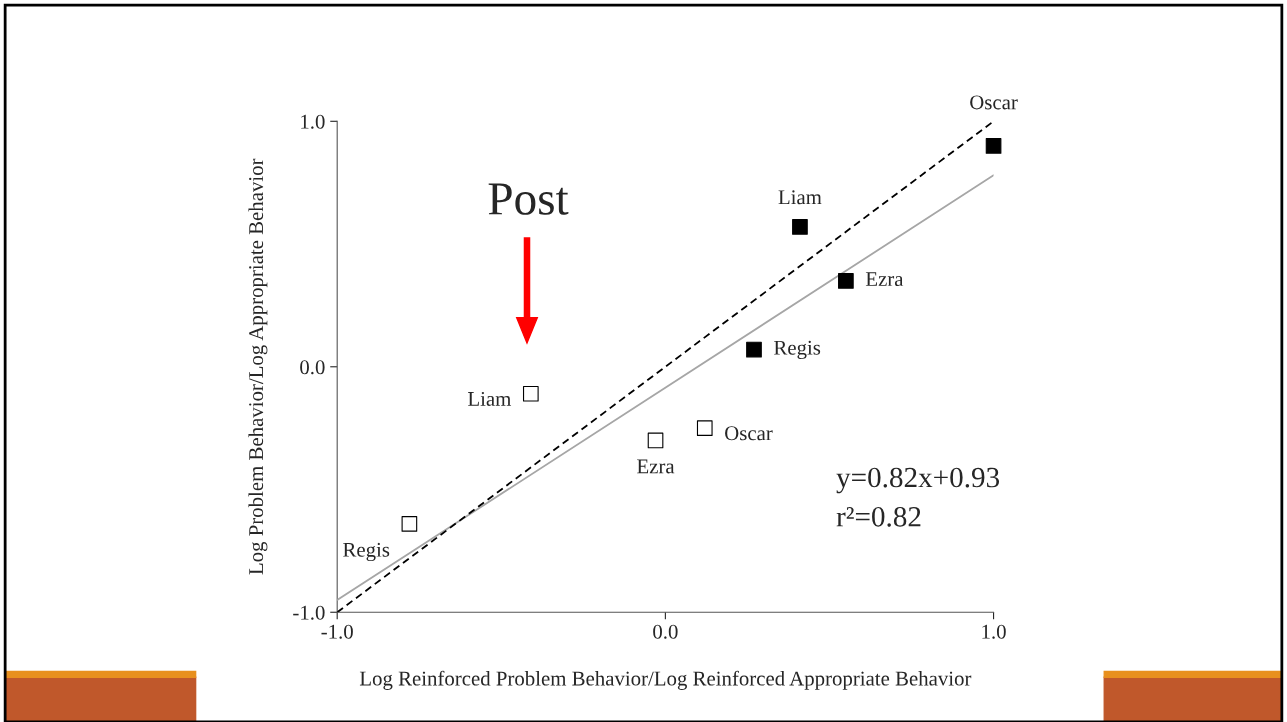 This screenshot has width=1287, height=722. I want to click on annotation: Post, so click(528, 199).